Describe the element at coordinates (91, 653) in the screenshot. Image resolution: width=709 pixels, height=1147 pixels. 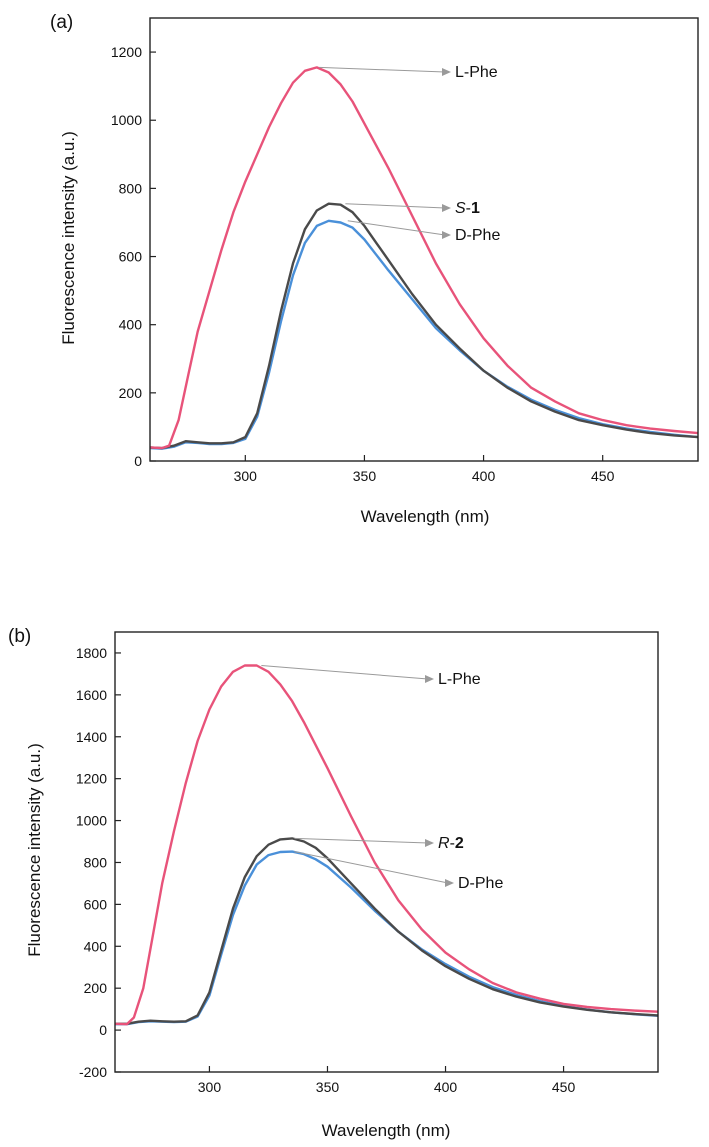
I see `y-tick-label: 1800` at that location.